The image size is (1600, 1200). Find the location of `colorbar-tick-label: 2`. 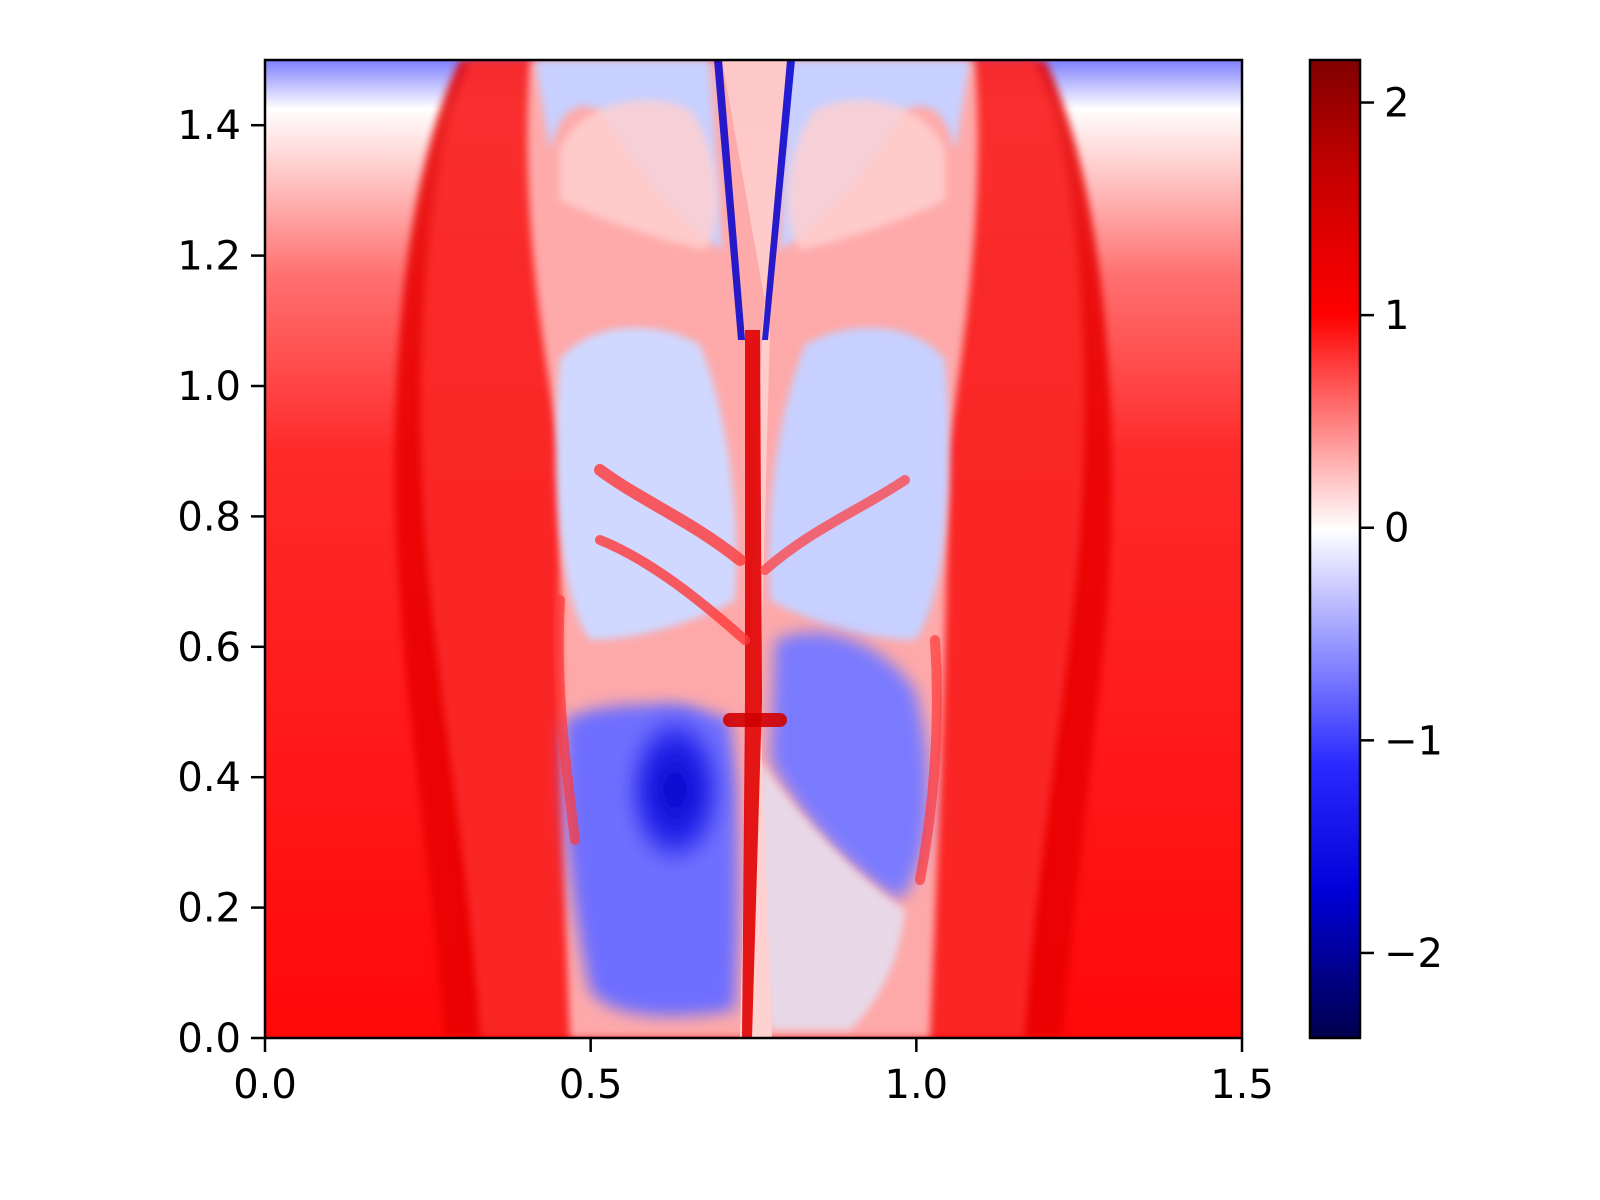

colorbar-tick-label: 2 is located at coordinates (1396, 104).